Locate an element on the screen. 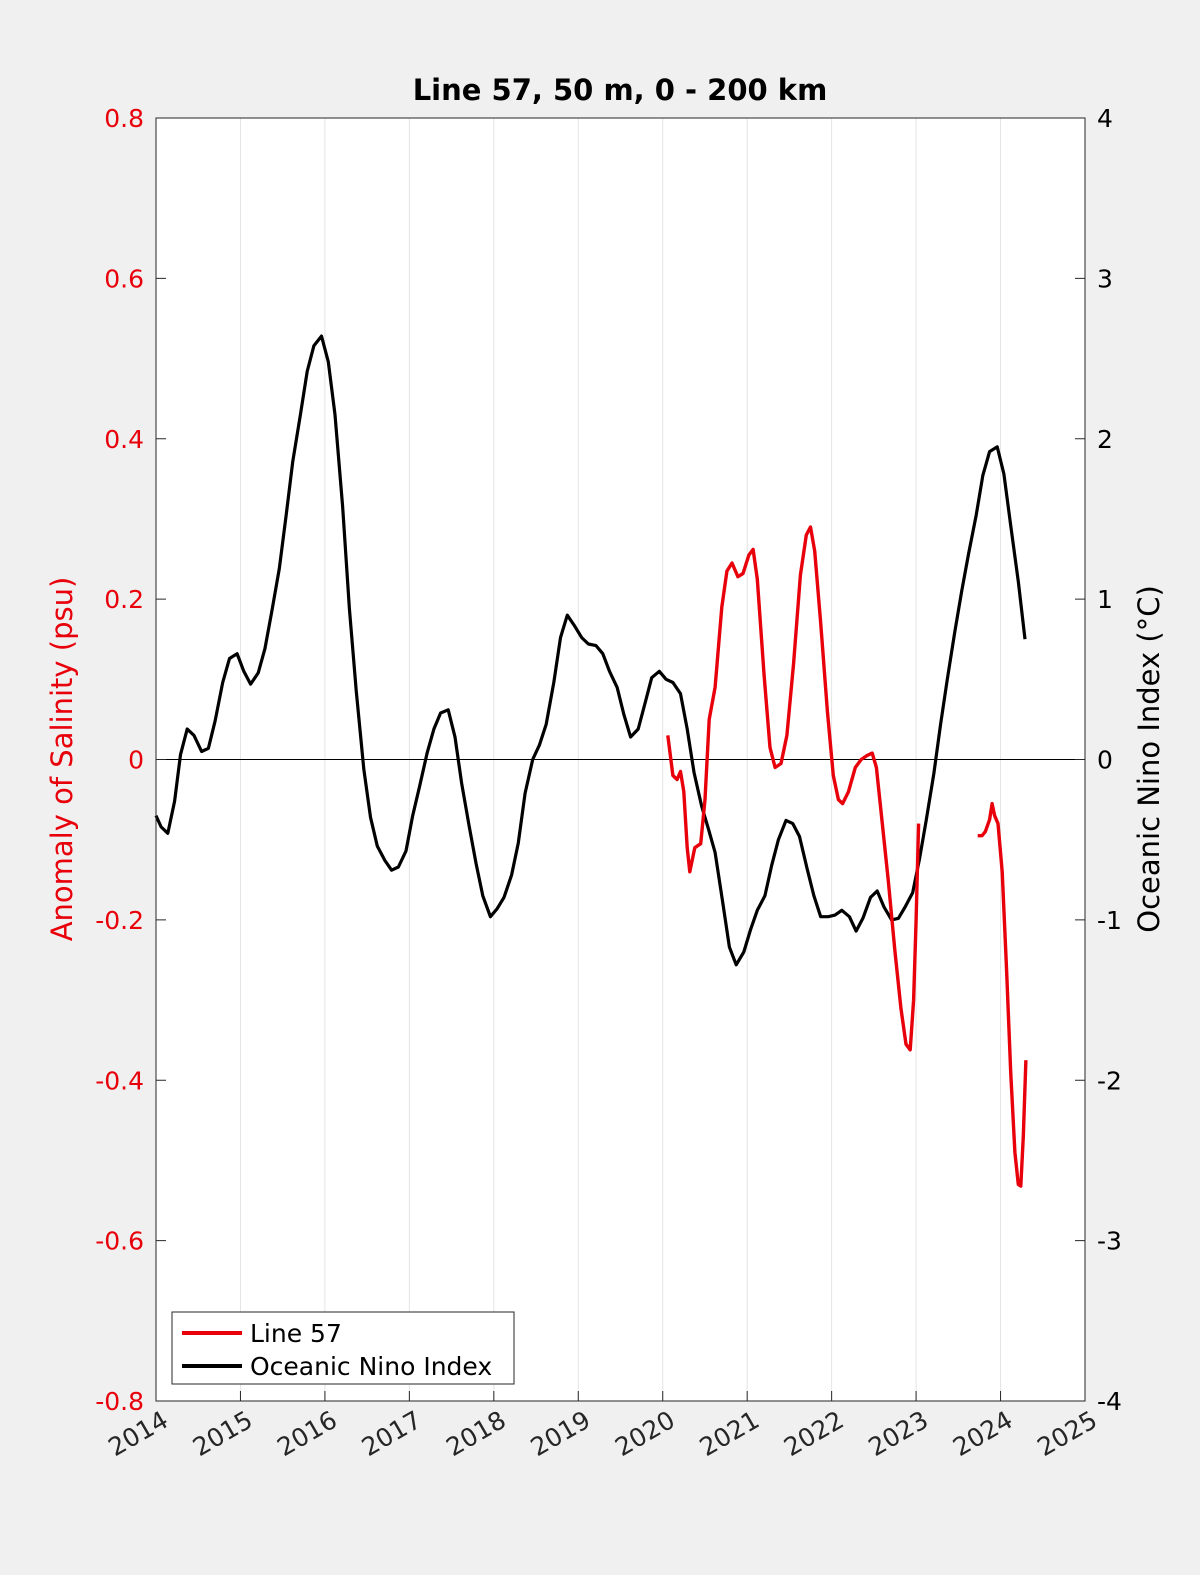 This screenshot has height=1575, width=1200. y-axis-left-label: Anomaly of Salinity (psu) is located at coordinates (62, 759).